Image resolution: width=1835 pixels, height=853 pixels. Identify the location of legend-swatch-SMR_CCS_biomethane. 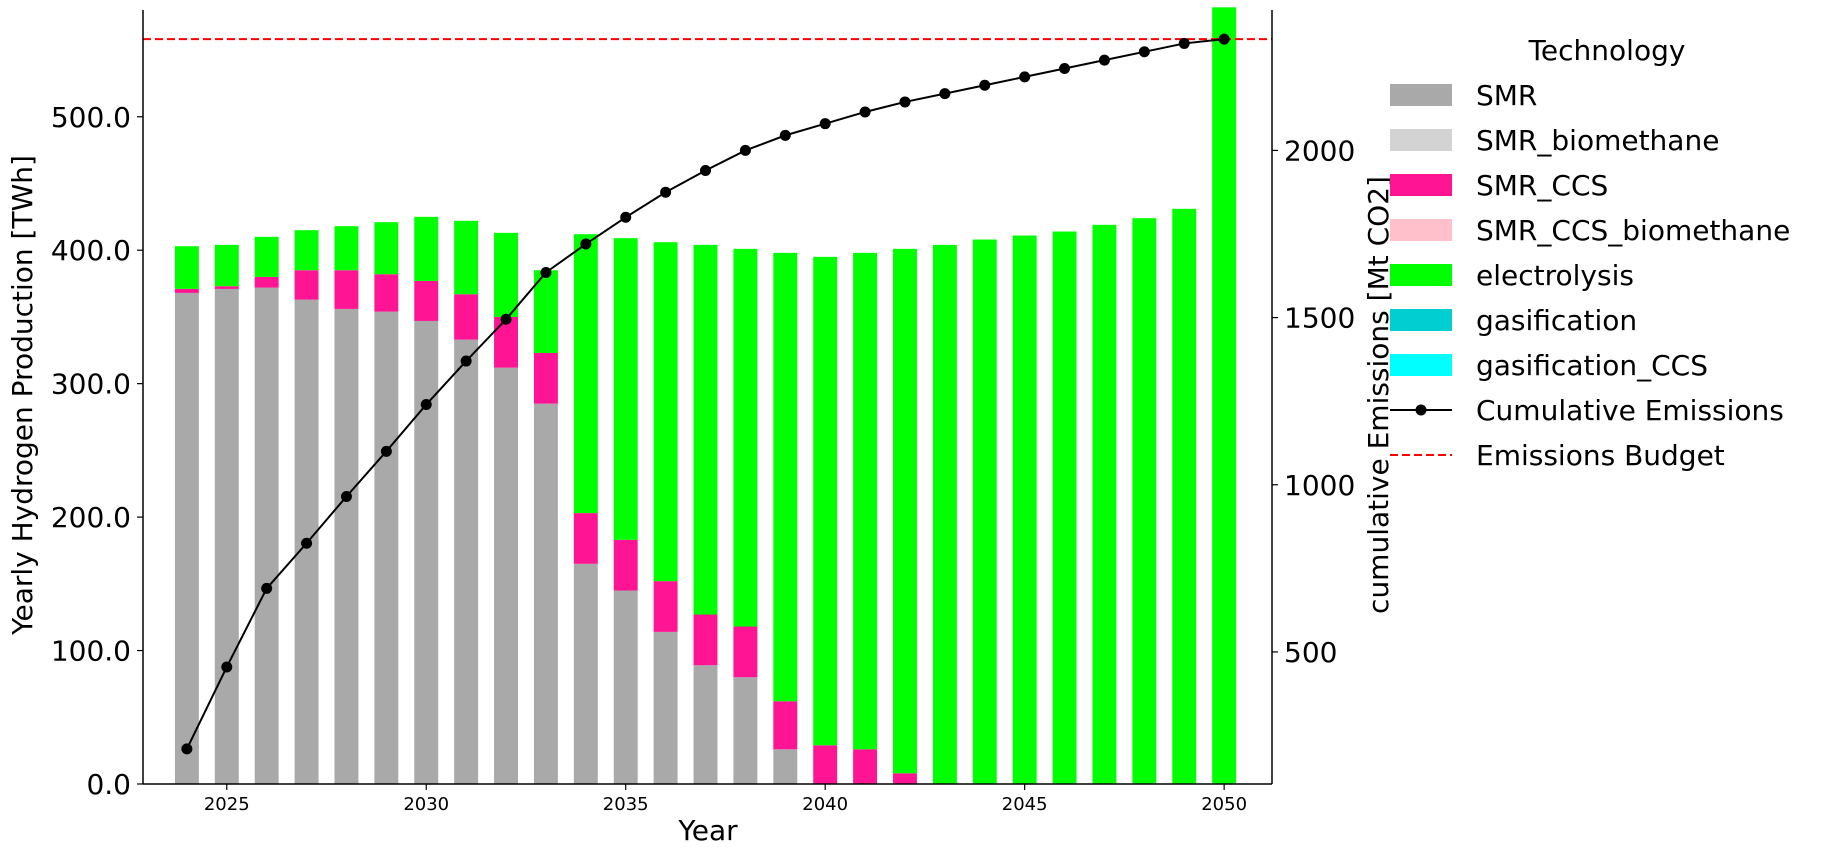
(1421, 230).